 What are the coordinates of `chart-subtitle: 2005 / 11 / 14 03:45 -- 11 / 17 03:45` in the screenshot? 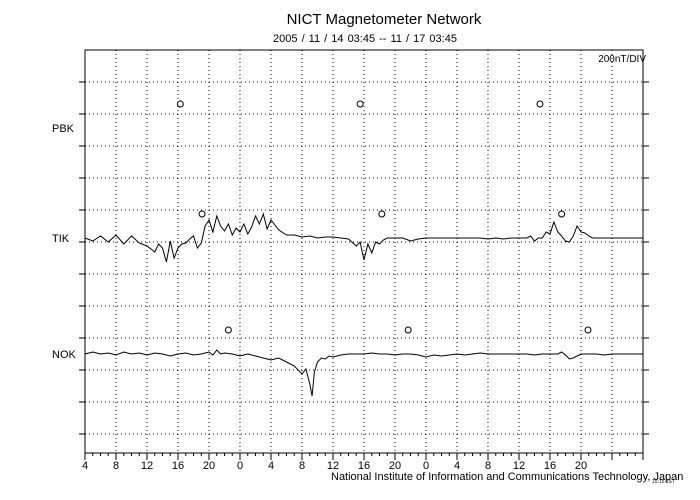 It's located at (365, 39).